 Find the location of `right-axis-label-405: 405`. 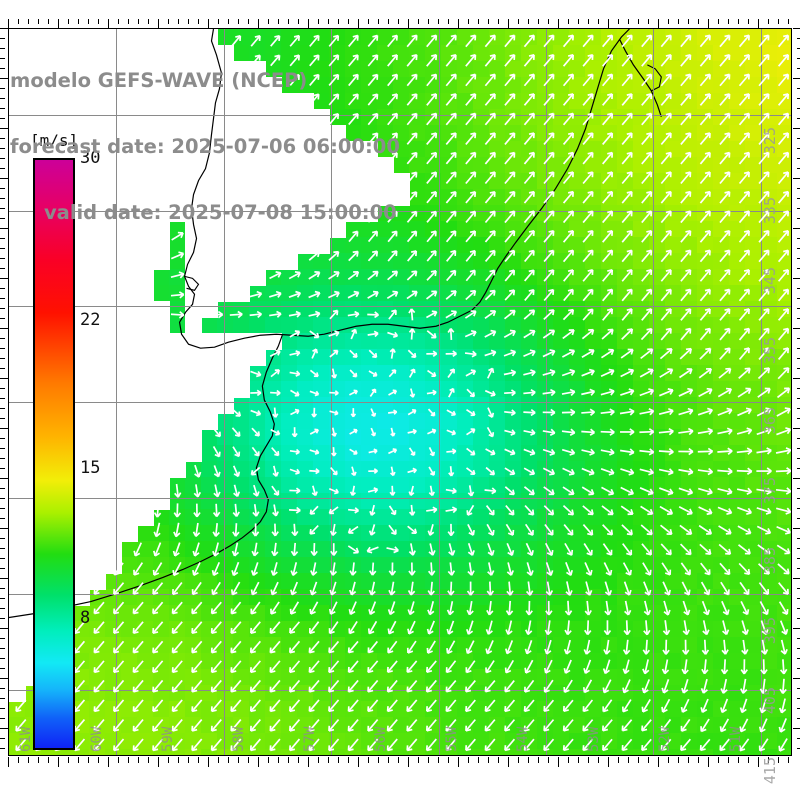

right-axis-label-405: 405 is located at coordinates (770, 701).